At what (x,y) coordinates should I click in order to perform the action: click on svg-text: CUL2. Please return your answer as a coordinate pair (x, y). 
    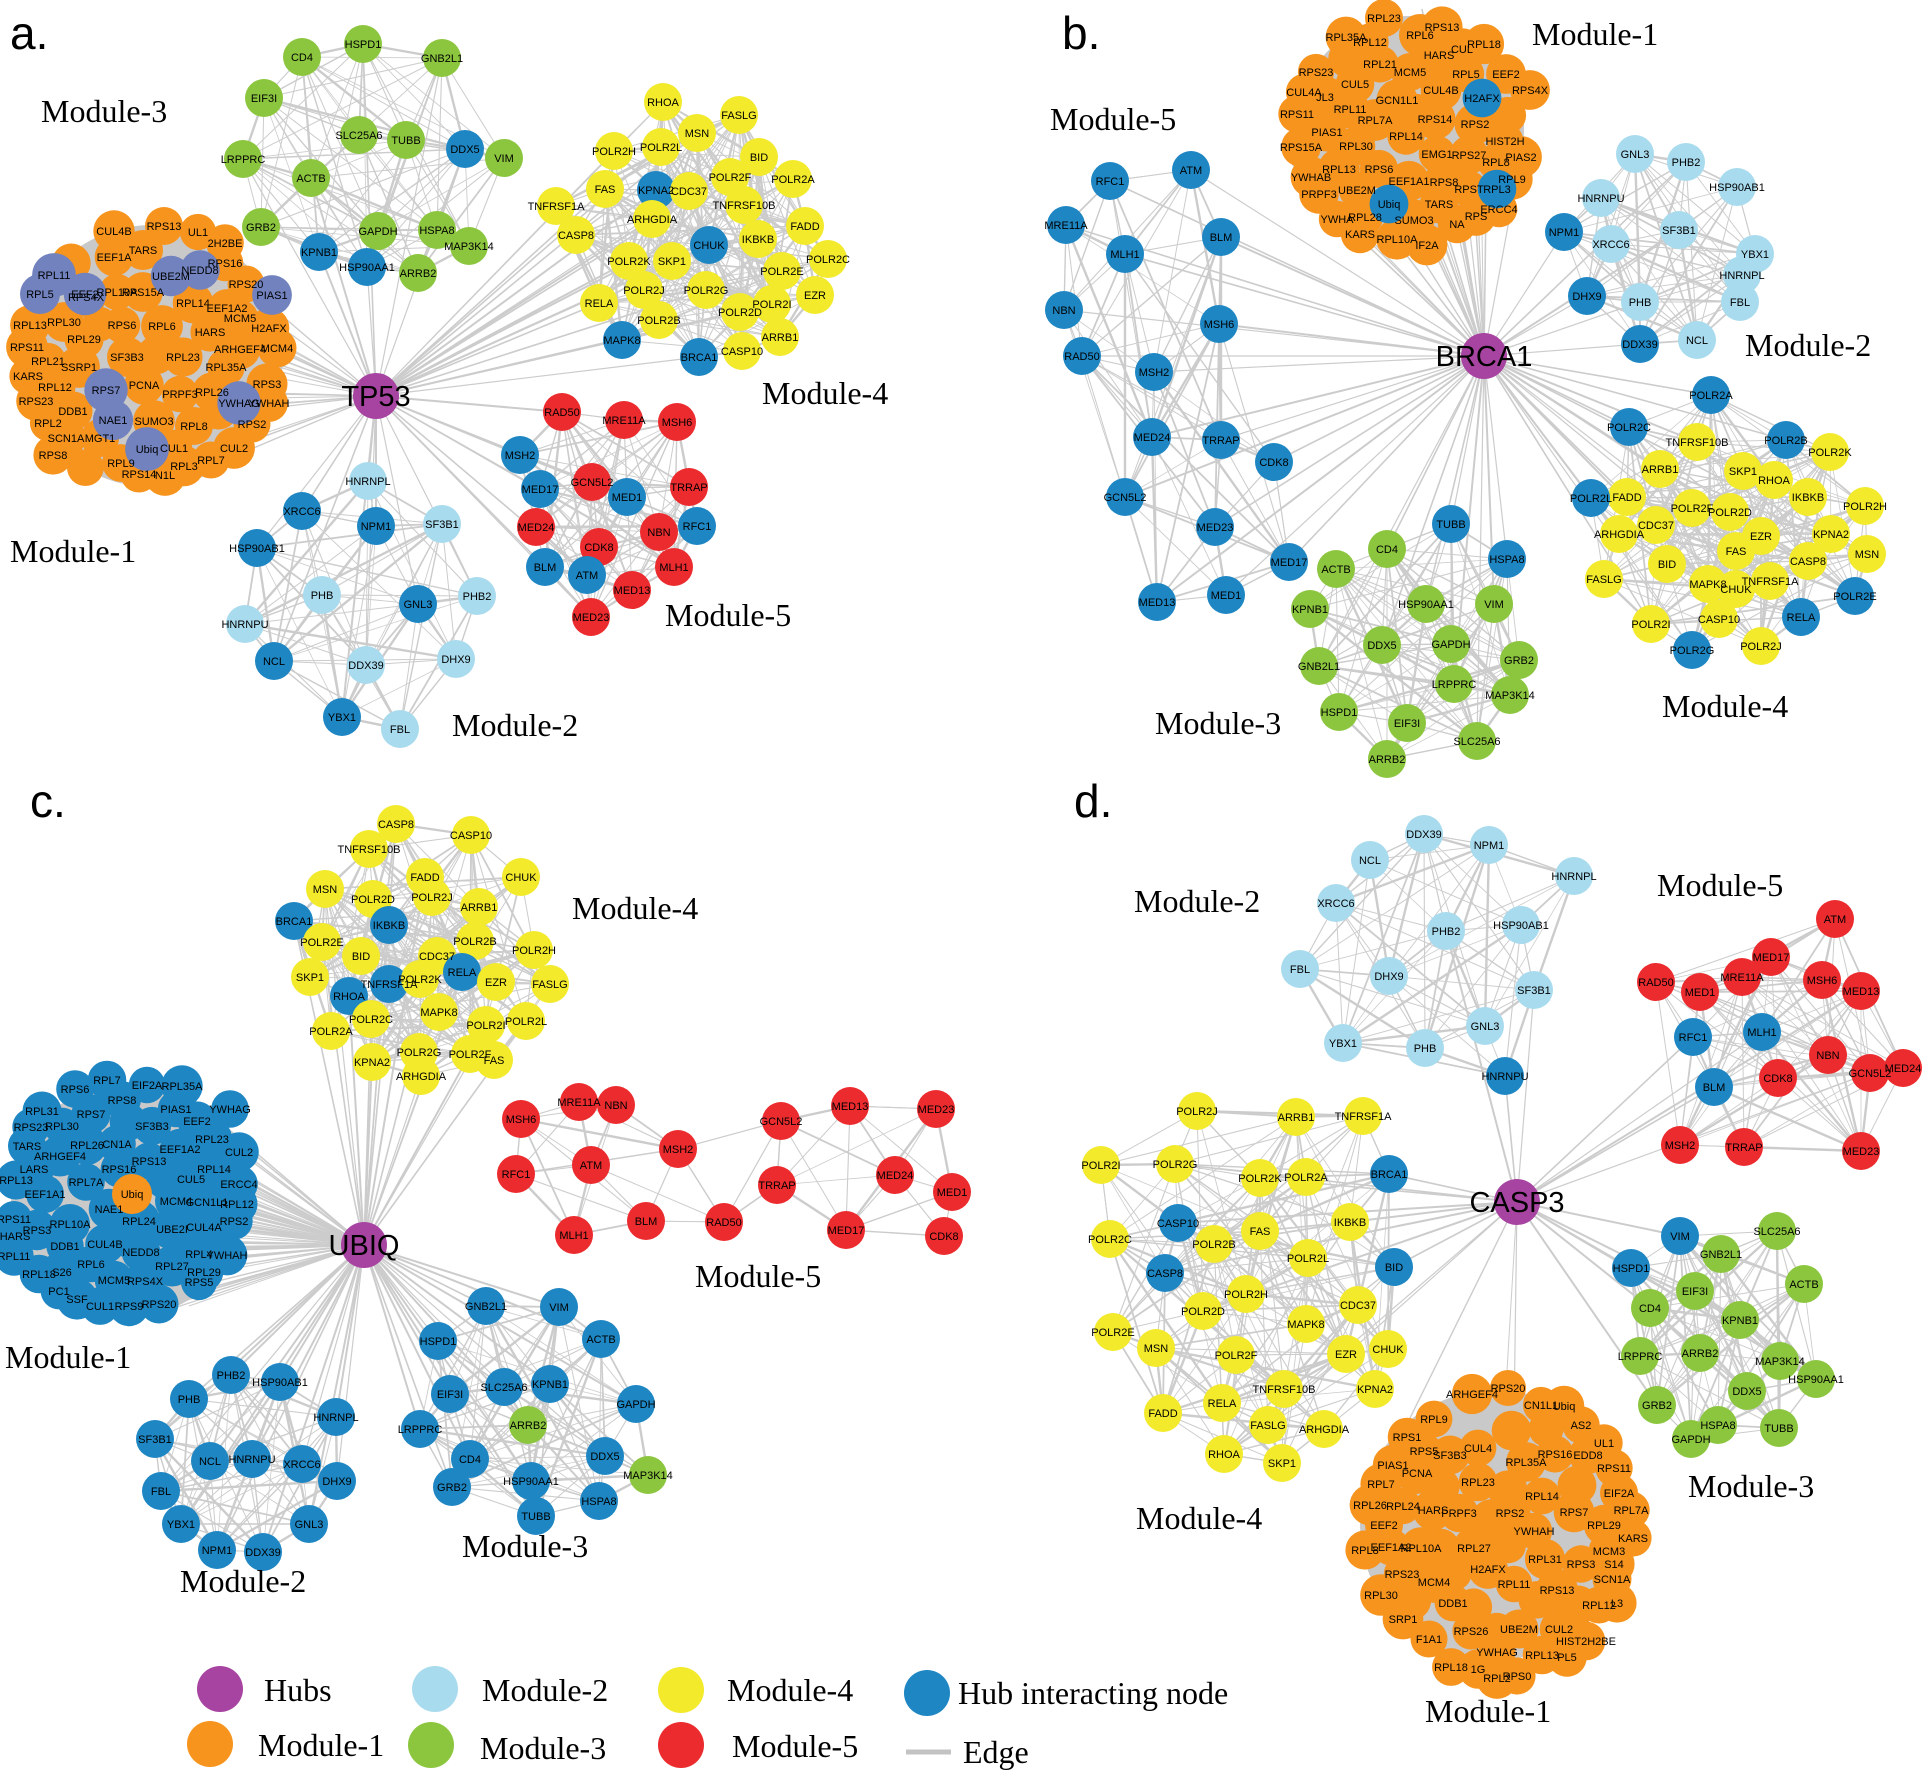
    Looking at the image, I should click on (234, 449).